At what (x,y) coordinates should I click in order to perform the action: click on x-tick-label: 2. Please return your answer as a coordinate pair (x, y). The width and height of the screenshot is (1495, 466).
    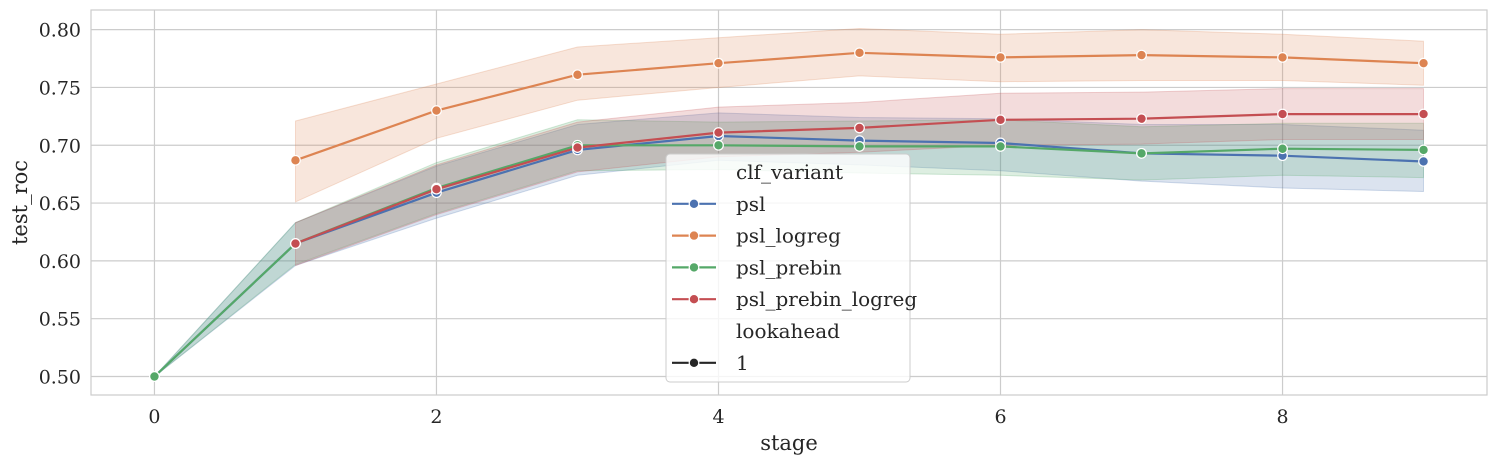
    Looking at the image, I should click on (436, 417).